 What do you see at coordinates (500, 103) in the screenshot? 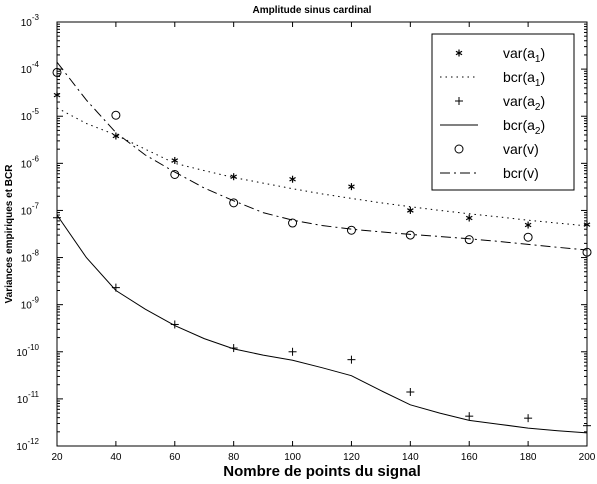
I see `legend-item-var-a2: var(a2)` at bounding box center [500, 103].